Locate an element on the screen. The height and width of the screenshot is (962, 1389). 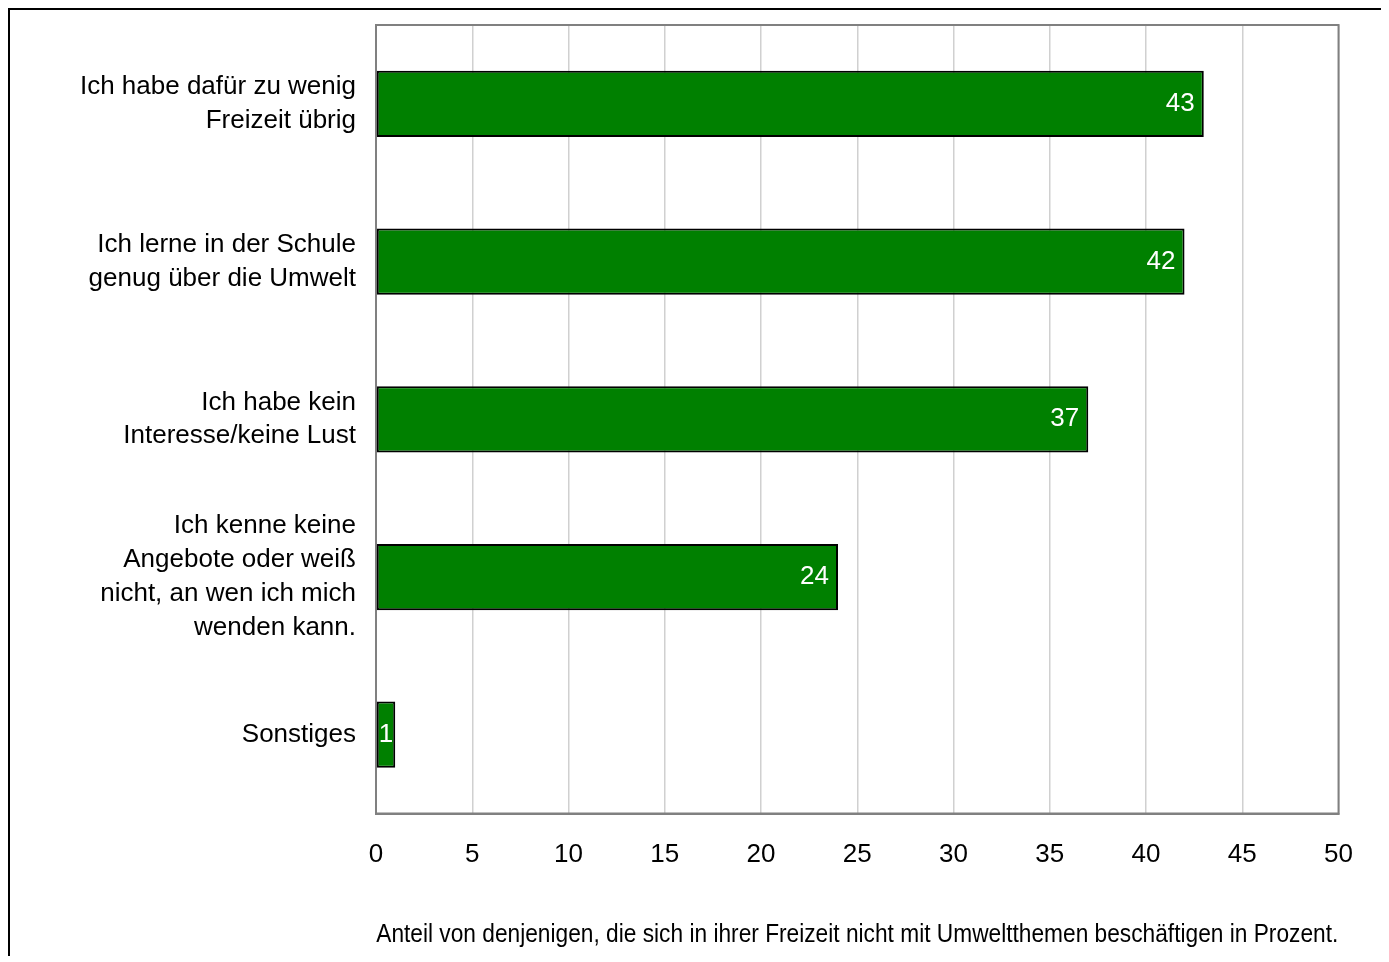
x-tick-label: 15 is located at coordinates (665, 853).